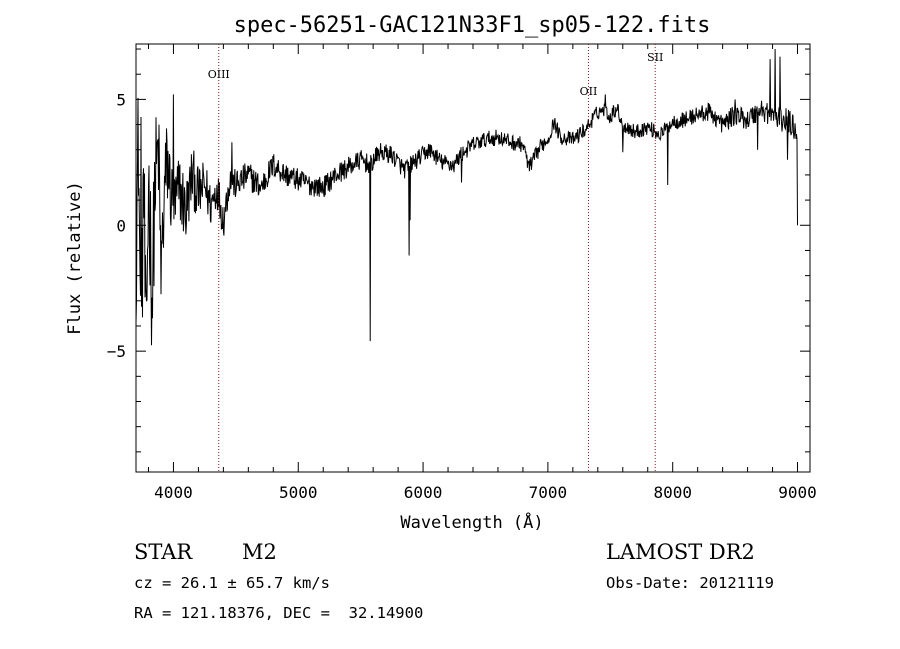  What do you see at coordinates (259, 552) in the screenshot?
I see `object-subclass: M2` at bounding box center [259, 552].